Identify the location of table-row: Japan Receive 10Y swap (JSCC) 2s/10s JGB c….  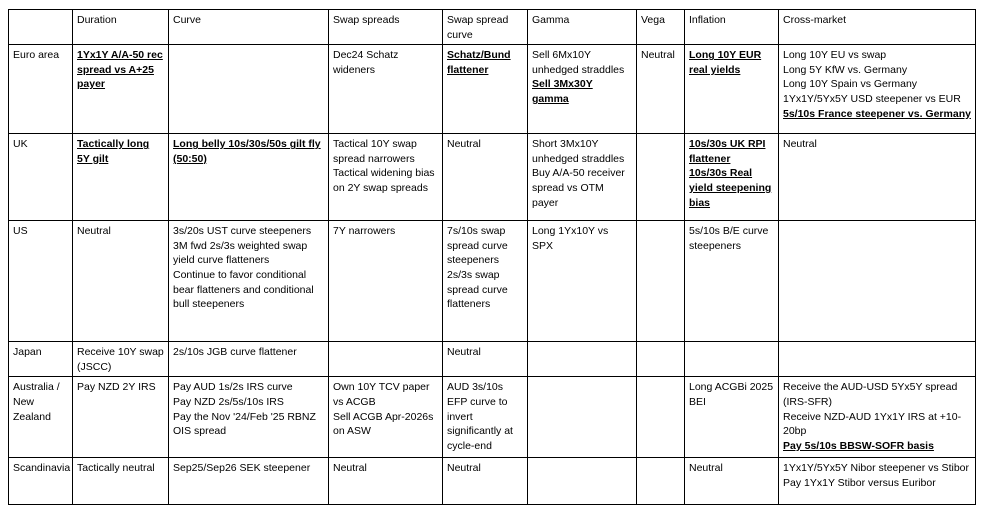
(492, 359).